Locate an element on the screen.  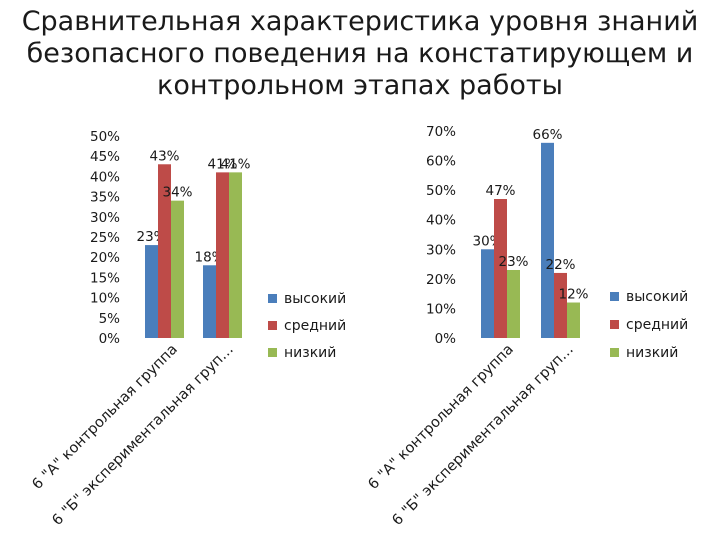
data-label: 12% is located at coordinates (573, 295).